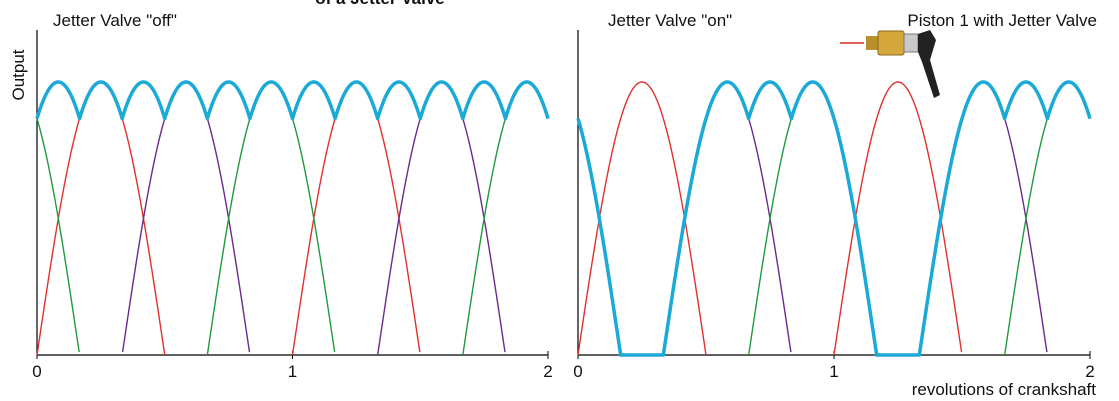  I want to click on valve-image, so click(890, 64).